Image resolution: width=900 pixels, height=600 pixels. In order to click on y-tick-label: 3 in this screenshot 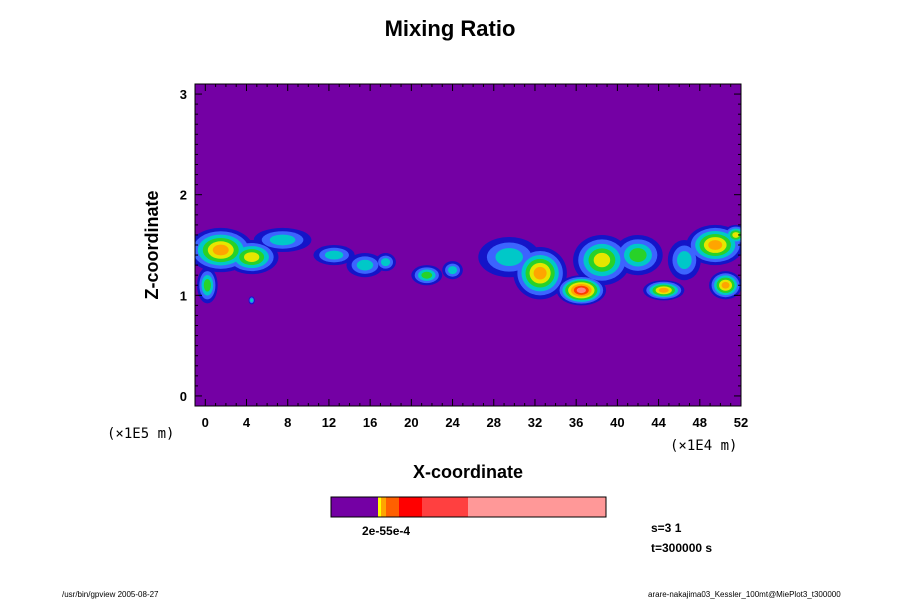, I will do `click(183, 94)`.